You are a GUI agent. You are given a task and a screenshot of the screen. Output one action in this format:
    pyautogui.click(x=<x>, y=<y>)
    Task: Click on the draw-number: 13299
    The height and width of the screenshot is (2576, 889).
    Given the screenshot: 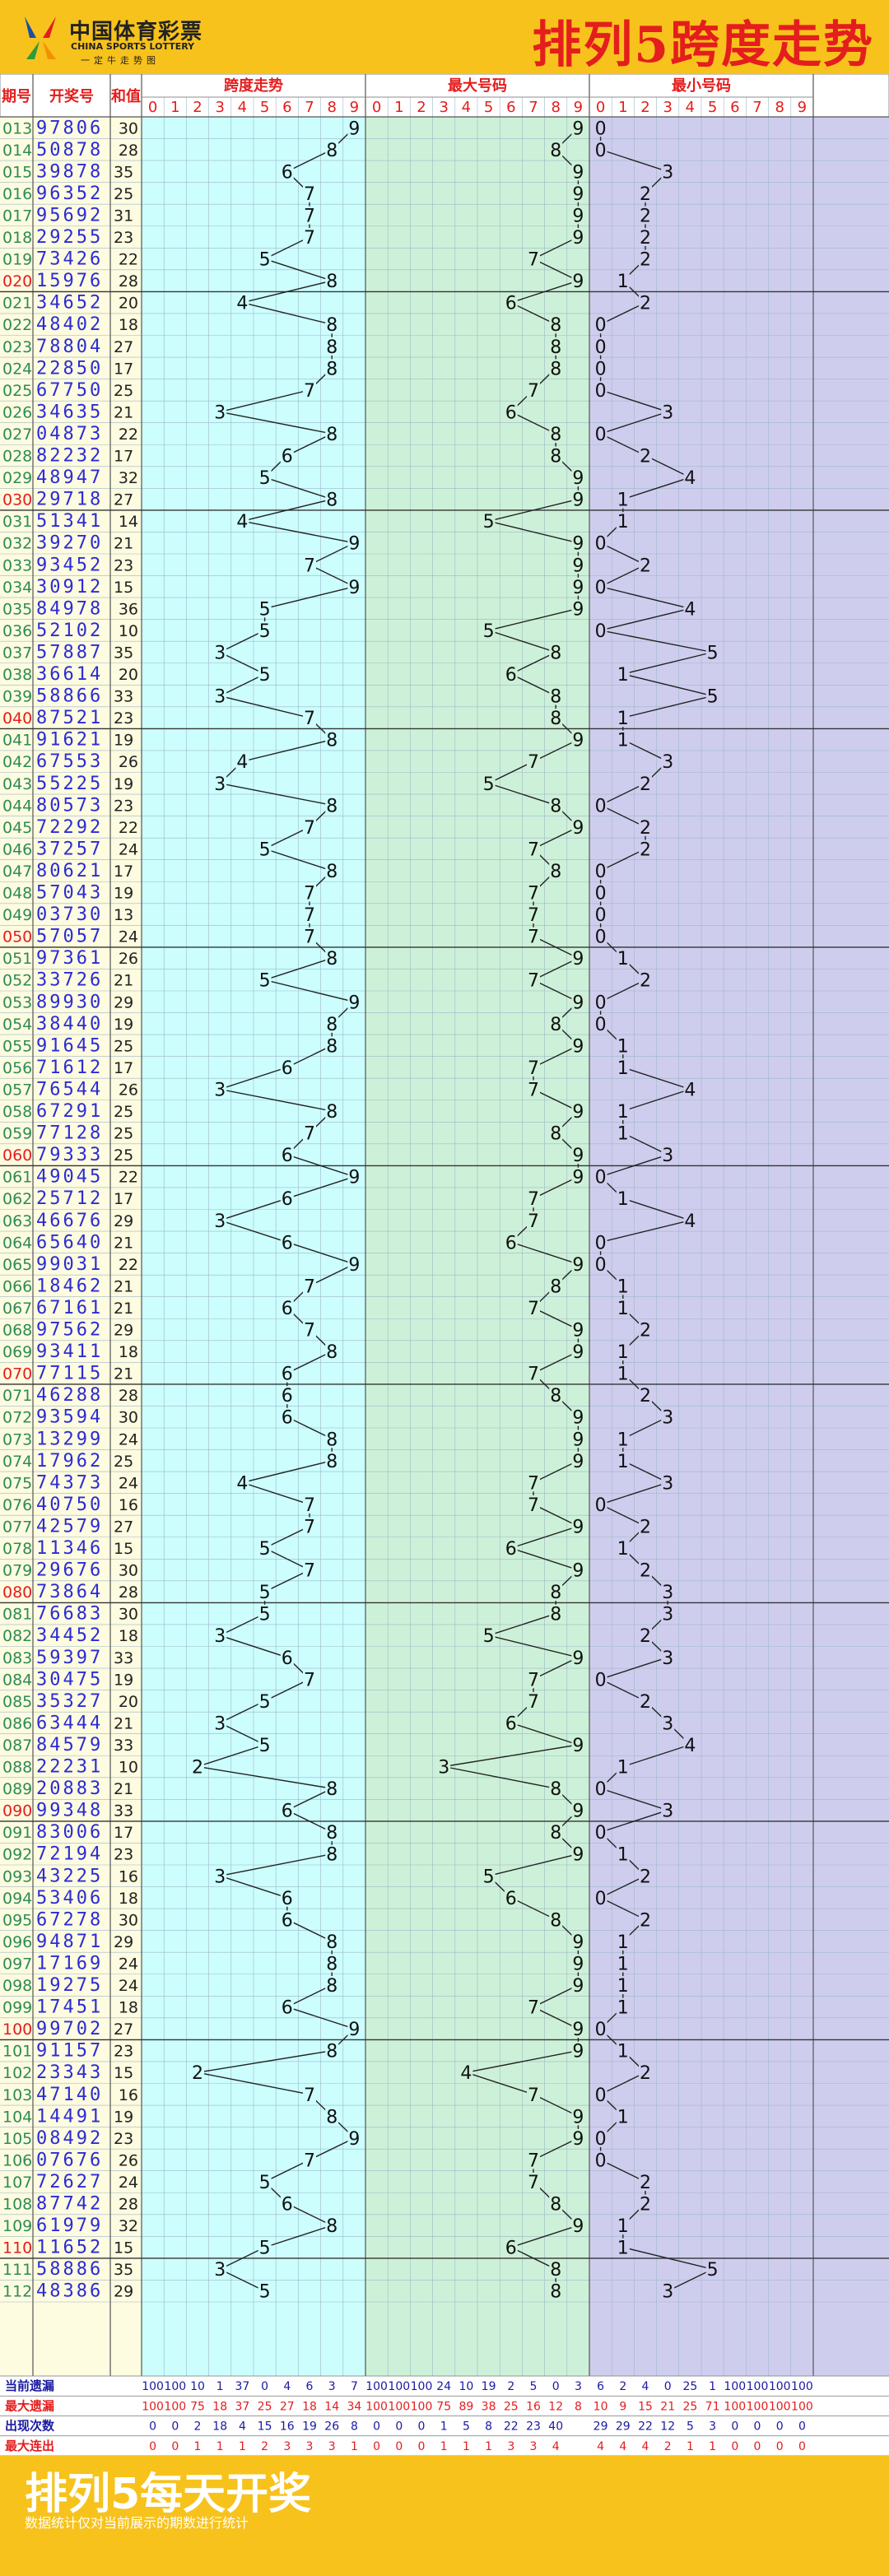 What is the action you would take?
    pyautogui.click(x=69, y=1439)
    